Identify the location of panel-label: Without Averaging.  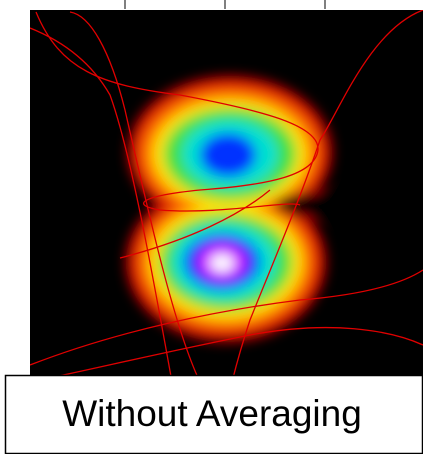
(212, 413).